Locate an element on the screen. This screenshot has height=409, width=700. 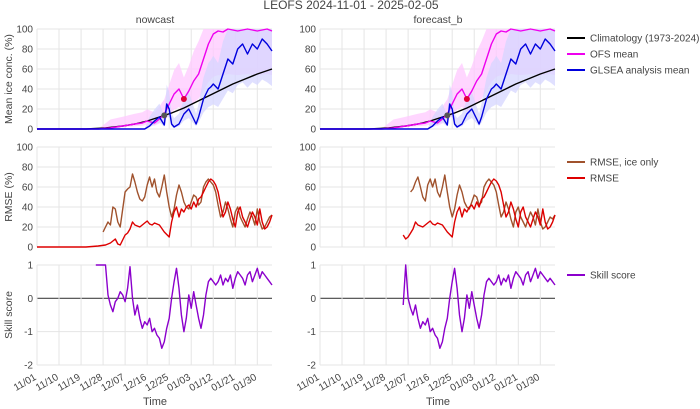
legend-label: GLSEA analysis mean is located at coordinates (640, 71).